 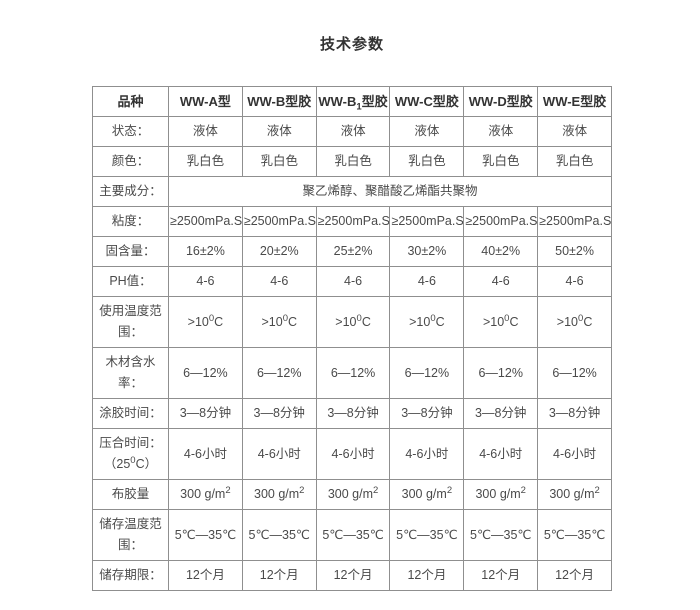 What do you see at coordinates (130, 131) in the screenshot?
I see `row-label: 状态：` at bounding box center [130, 131].